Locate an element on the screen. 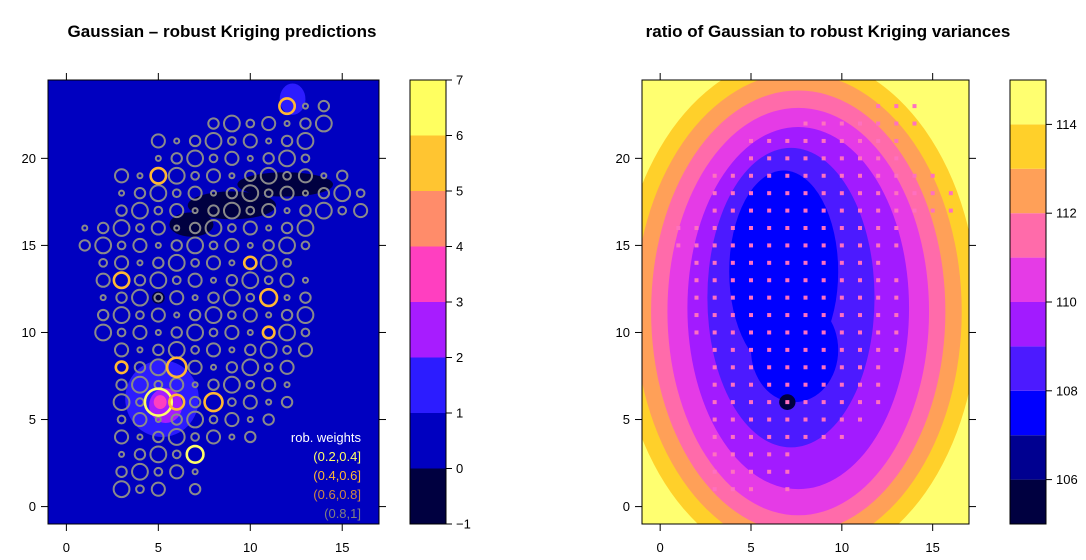  legend-title: rob. weights is located at coordinates (326, 437).